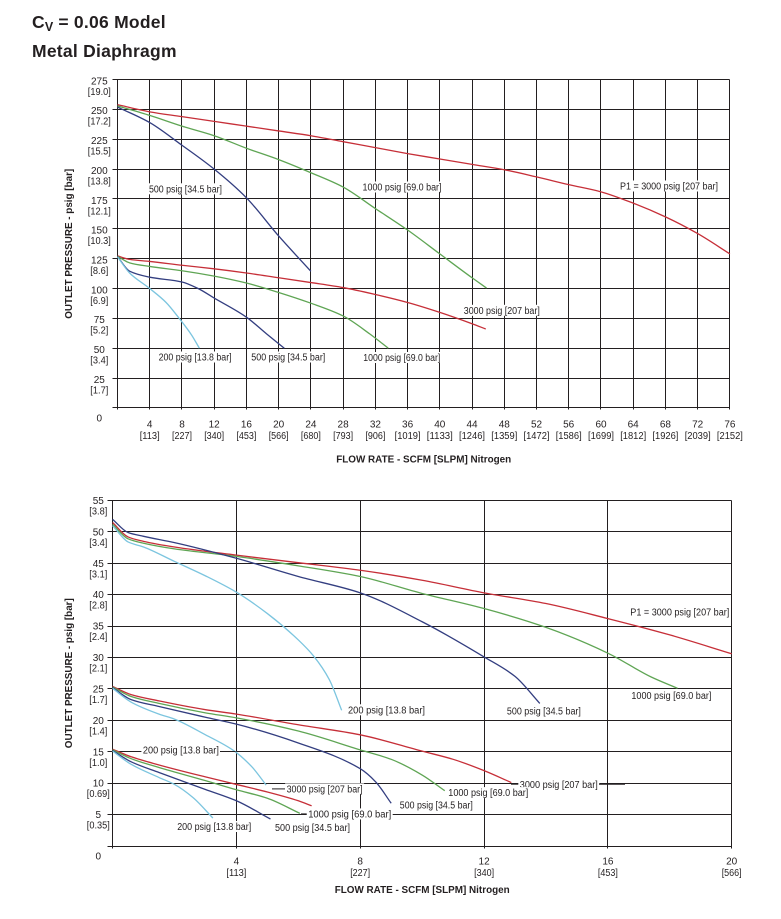 The width and height of the screenshot is (781, 919). Describe the element at coordinates (98, 574) in the screenshot. I see `svg-text: [3.1]` at that location.